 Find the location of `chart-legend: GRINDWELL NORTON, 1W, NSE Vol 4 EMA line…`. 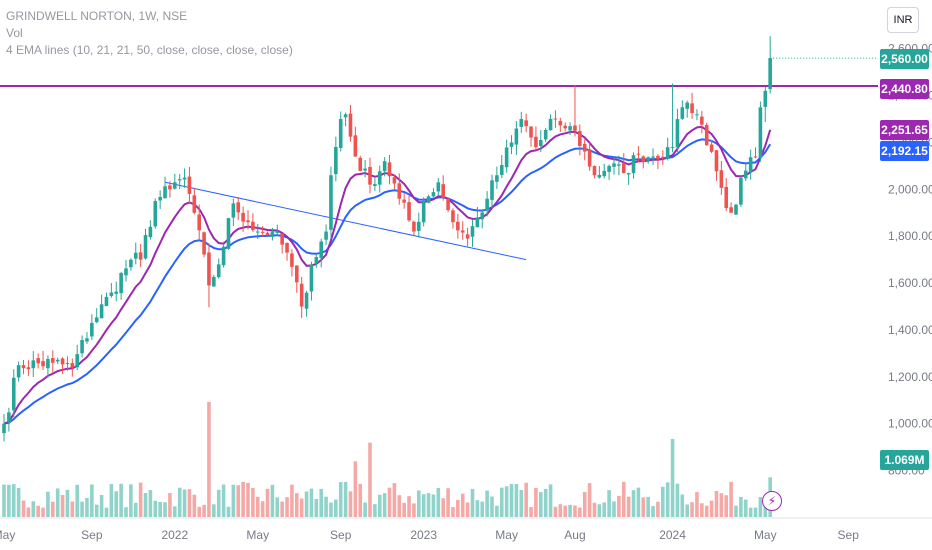

chart-legend: GRINDWELL NORTON, 1W, NSE Vol 4 EMA line… is located at coordinates (149, 33).